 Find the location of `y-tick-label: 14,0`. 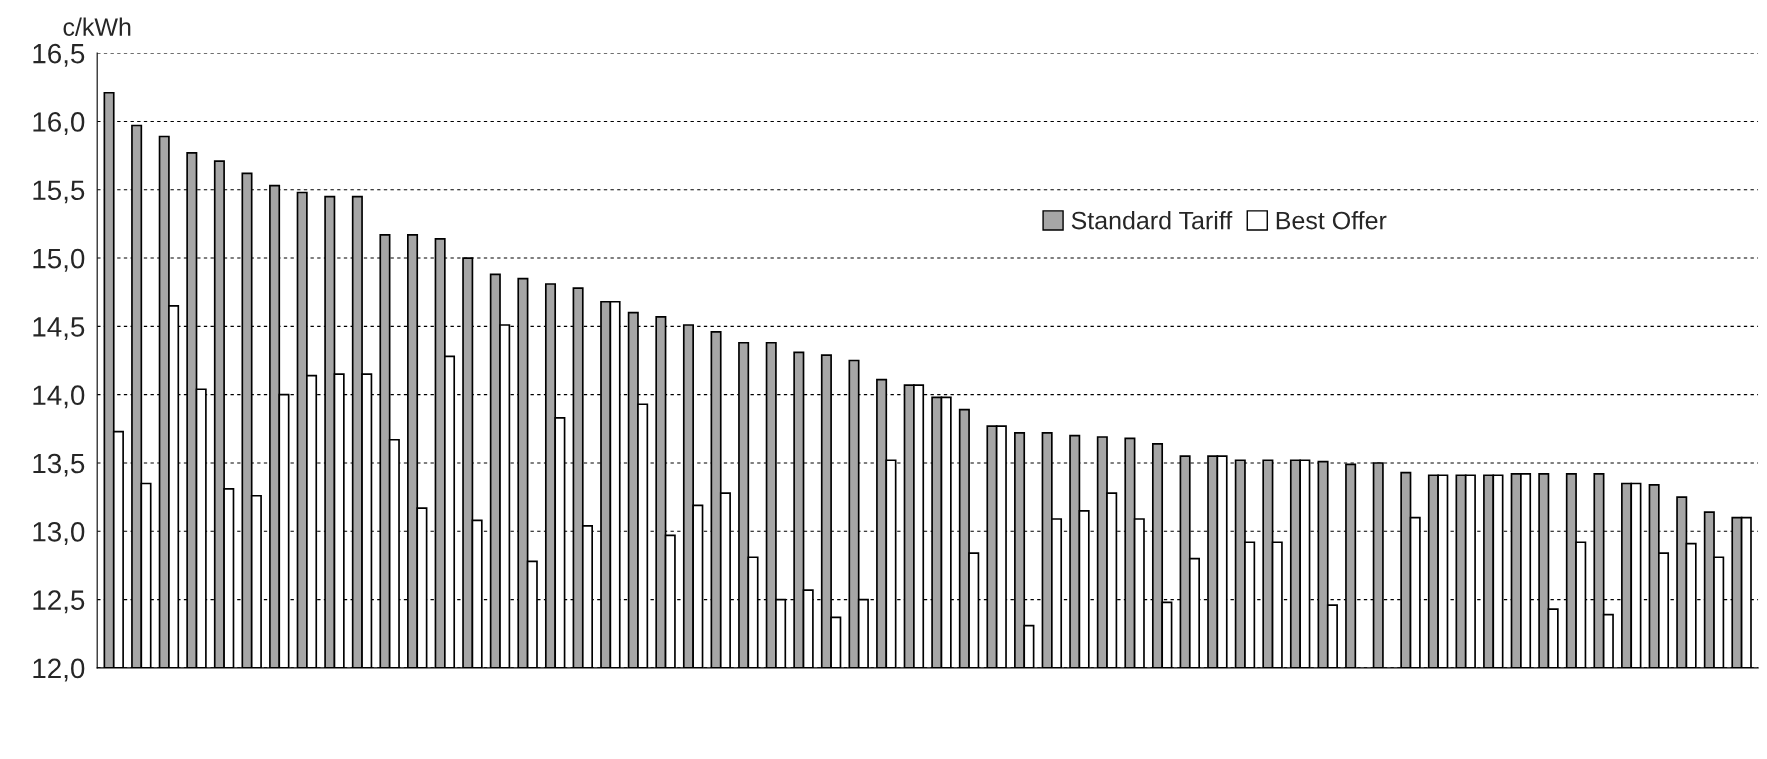

y-tick-label: 14,0 is located at coordinates (59, 397).